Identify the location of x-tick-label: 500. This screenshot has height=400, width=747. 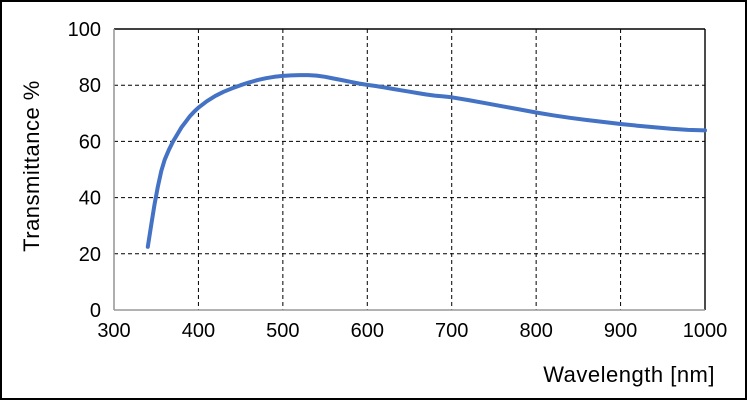
(282, 331).